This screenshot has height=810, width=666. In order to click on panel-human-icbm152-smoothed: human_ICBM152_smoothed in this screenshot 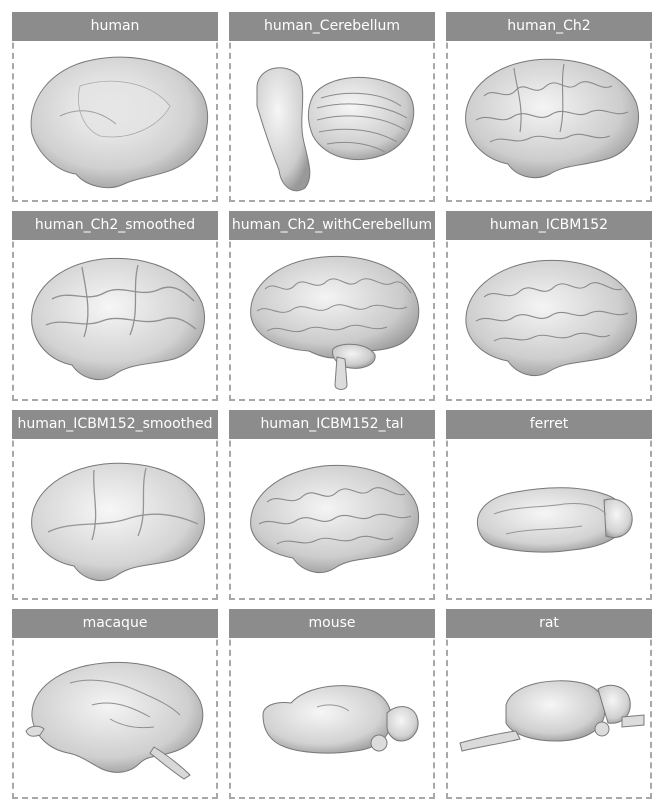, I will do `click(115, 505)`.